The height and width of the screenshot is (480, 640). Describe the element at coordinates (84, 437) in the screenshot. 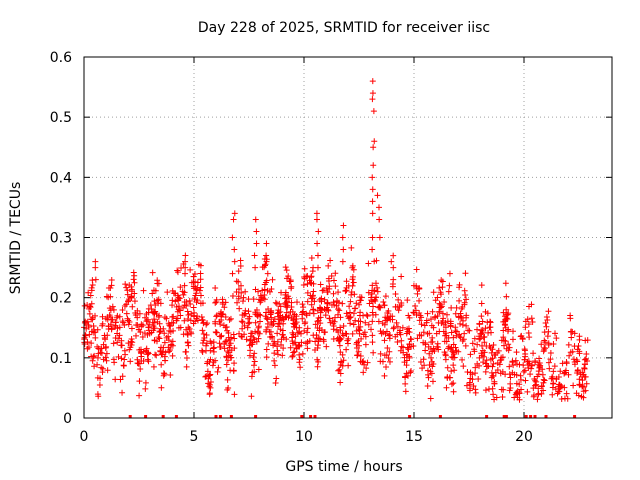

I see `x-tick-label: 0` at that location.